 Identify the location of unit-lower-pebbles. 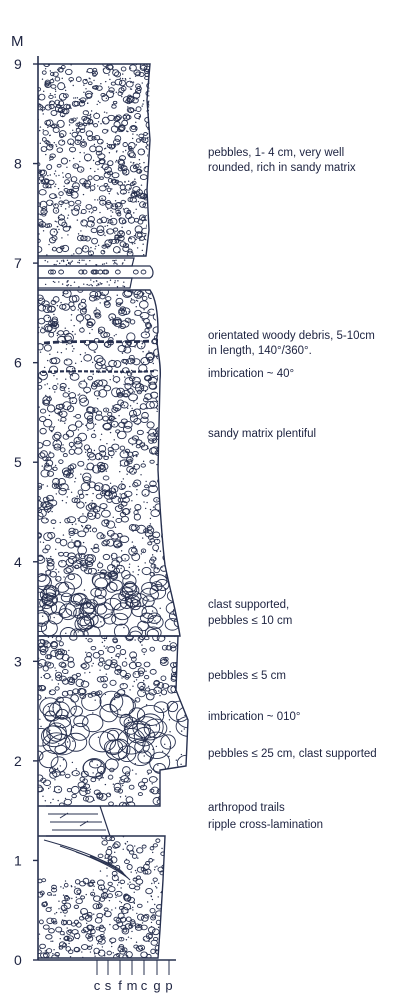
(113, 721).